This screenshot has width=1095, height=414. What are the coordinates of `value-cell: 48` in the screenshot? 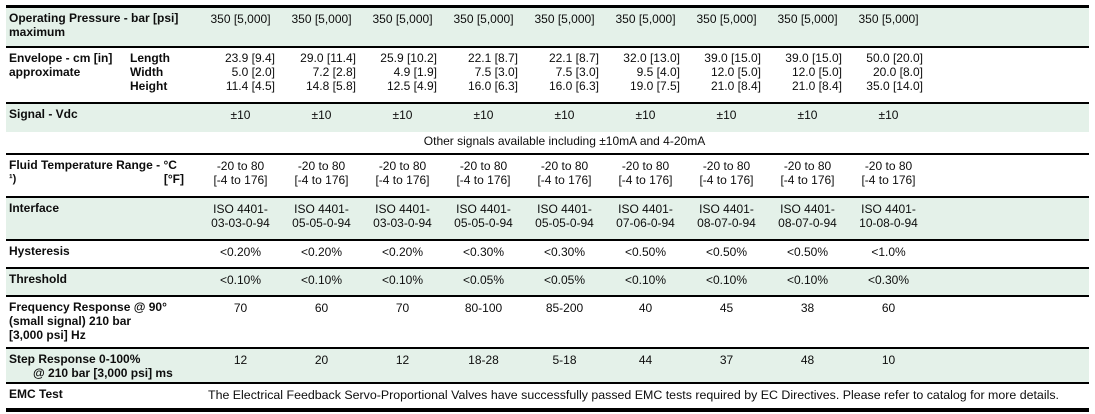 It's located at (807, 360).